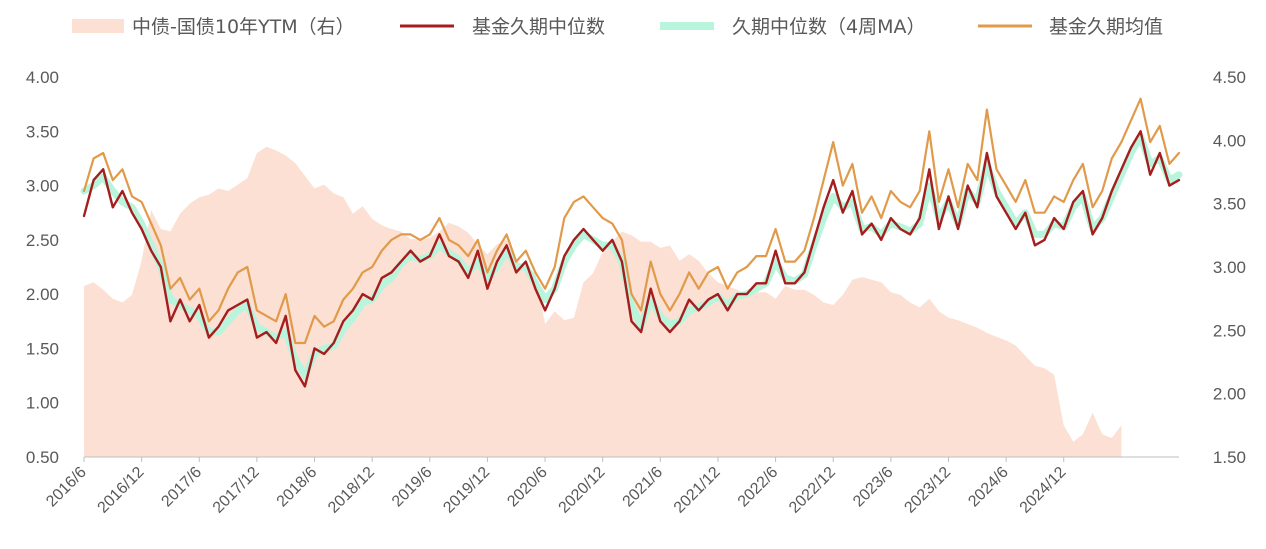 The image size is (1266, 549). I want to click on x-tick-label: 2019/6, so click(412, 487).